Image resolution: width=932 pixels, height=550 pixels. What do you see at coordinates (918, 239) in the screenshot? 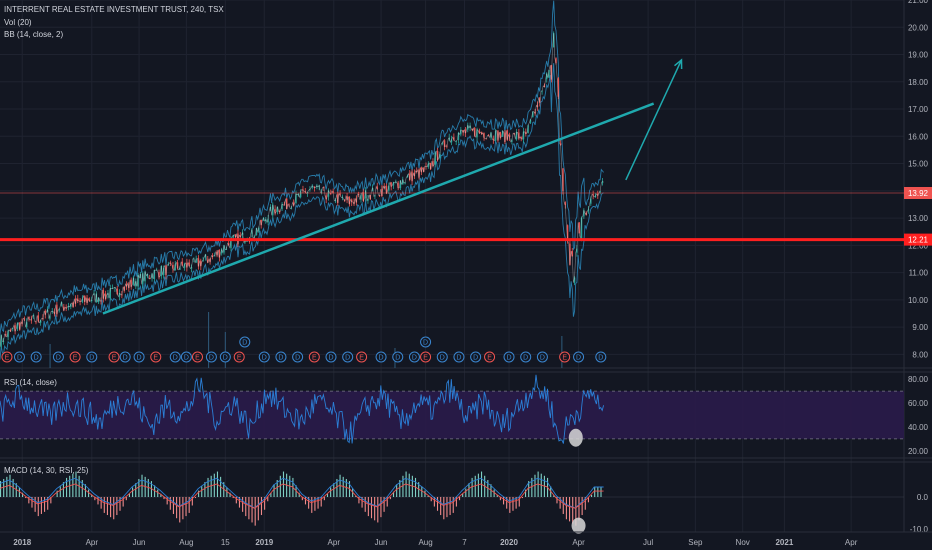
I see `support-price-tag` at bounding box center [918, 239].